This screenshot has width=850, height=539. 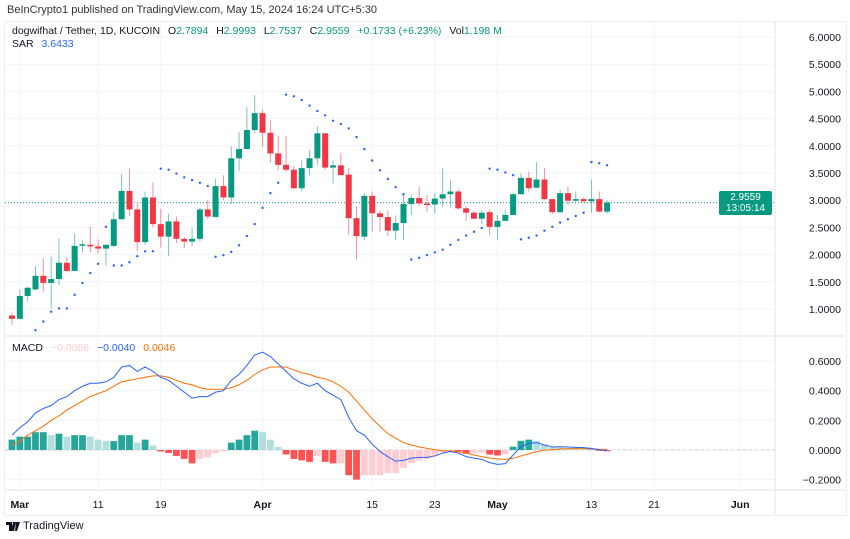 What do you see at coordinates (372, 505) in the screenshot?
I see `time-tick-label: 15` at bounding box center [372, 505].